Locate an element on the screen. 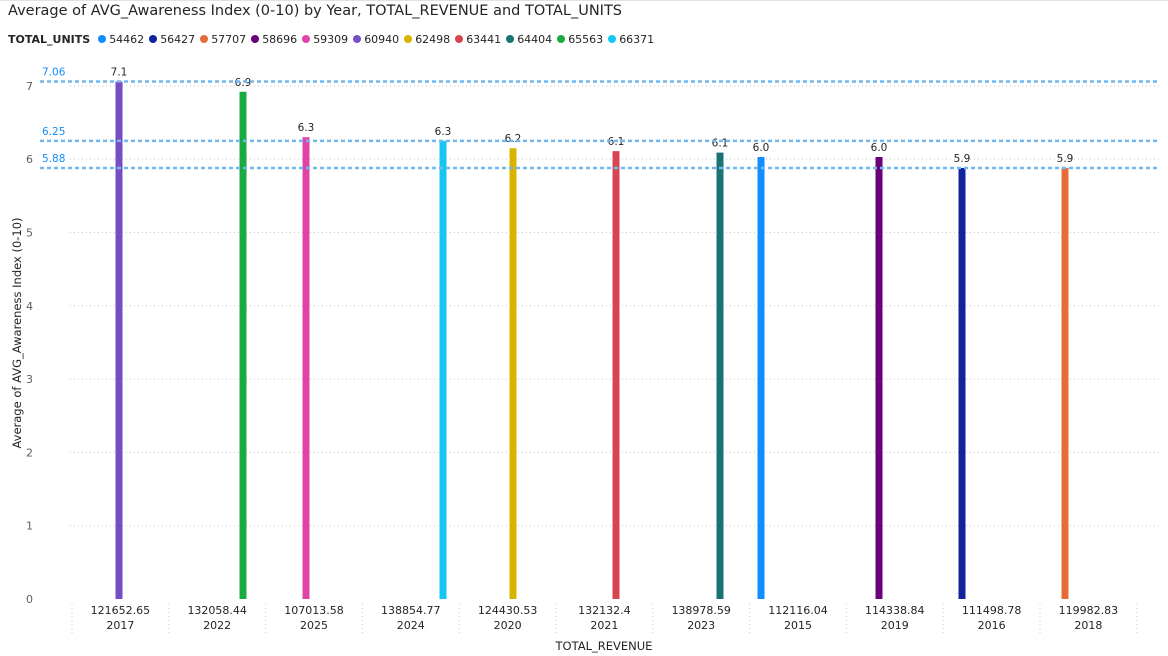 The height and width of the screenshot is (656, 1168). x-tick-year: 2020 is located at coordinates (508, 625).